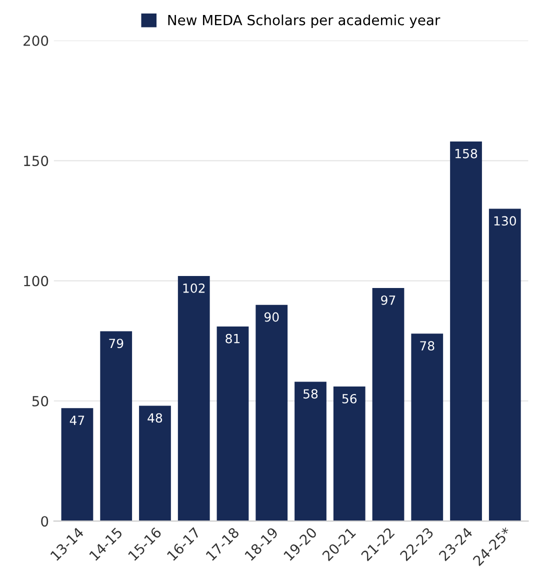  I want to click on y-tick-label: 200, so click(36, 41).